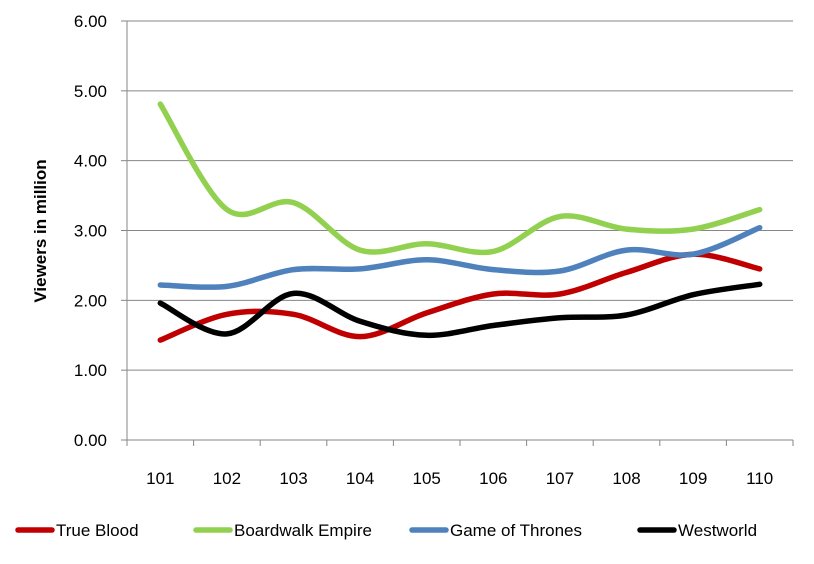  Describe the element at coordinates (303, 530) in the screenshot. I see `legend-label-boardwalk-empire: Boardwalk Empire` at that location.